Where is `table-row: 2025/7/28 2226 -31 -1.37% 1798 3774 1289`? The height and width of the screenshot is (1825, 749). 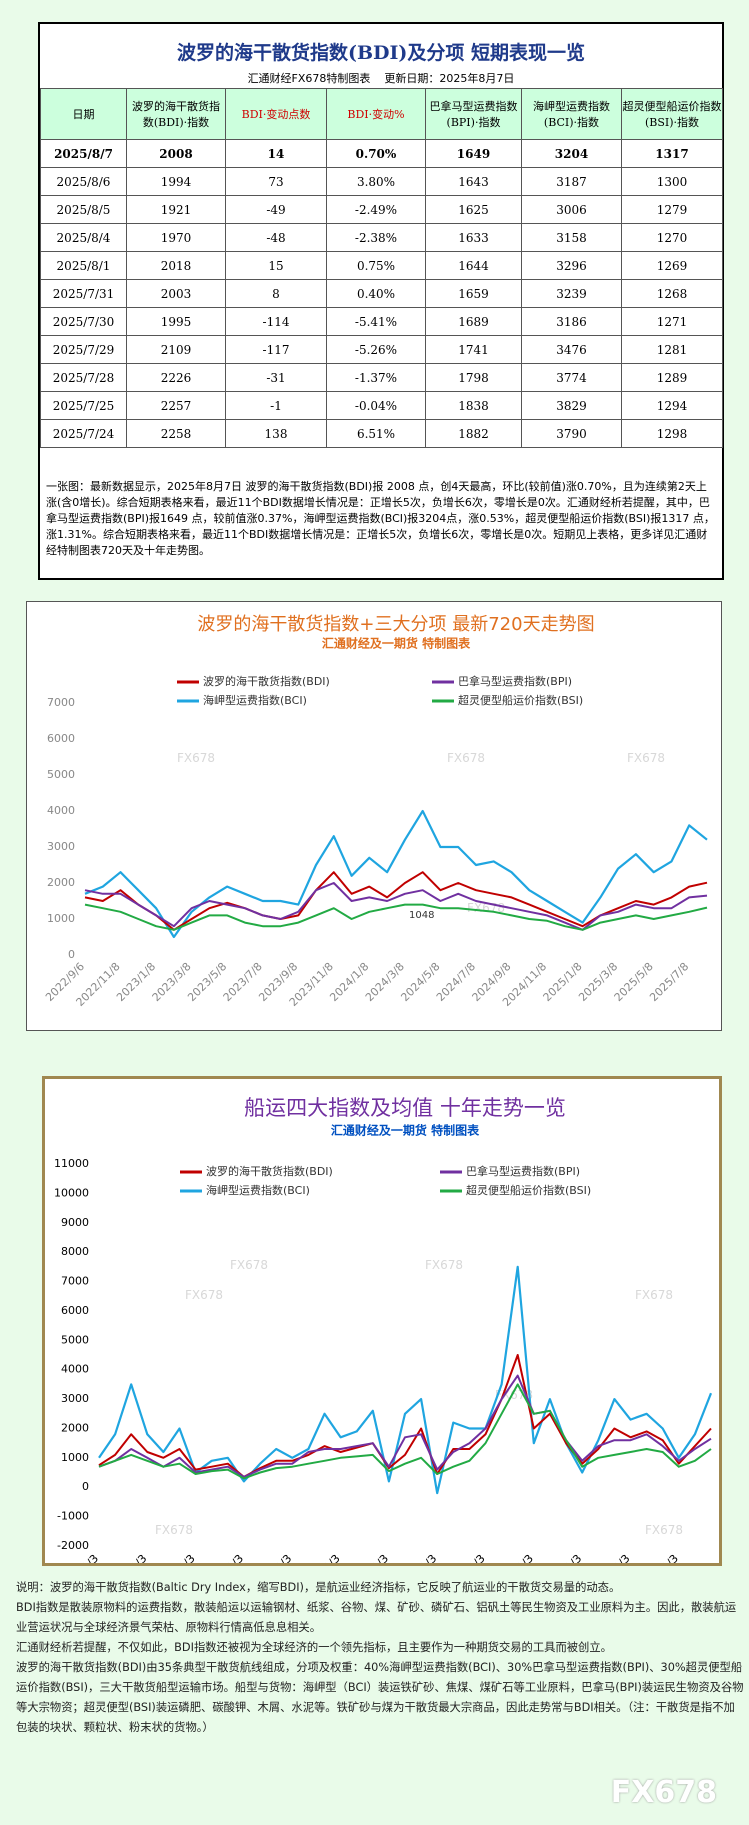 table-row: 2025/7/28 2226 -31 -1.37% 1798 3774 1289 is located at coordinates (381, 377).